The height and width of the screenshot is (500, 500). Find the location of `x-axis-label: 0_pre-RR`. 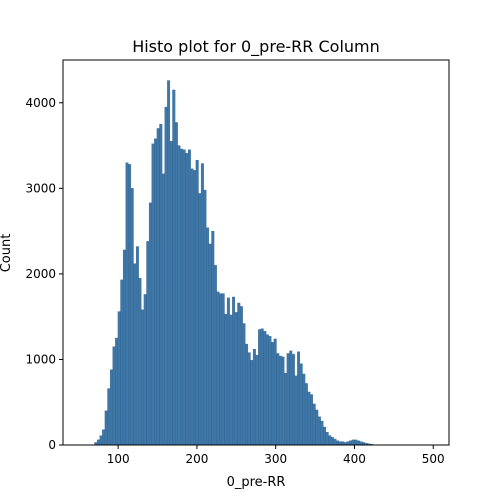

x-axis-label: 0_pre-RR is located at coordinates (256, 482).